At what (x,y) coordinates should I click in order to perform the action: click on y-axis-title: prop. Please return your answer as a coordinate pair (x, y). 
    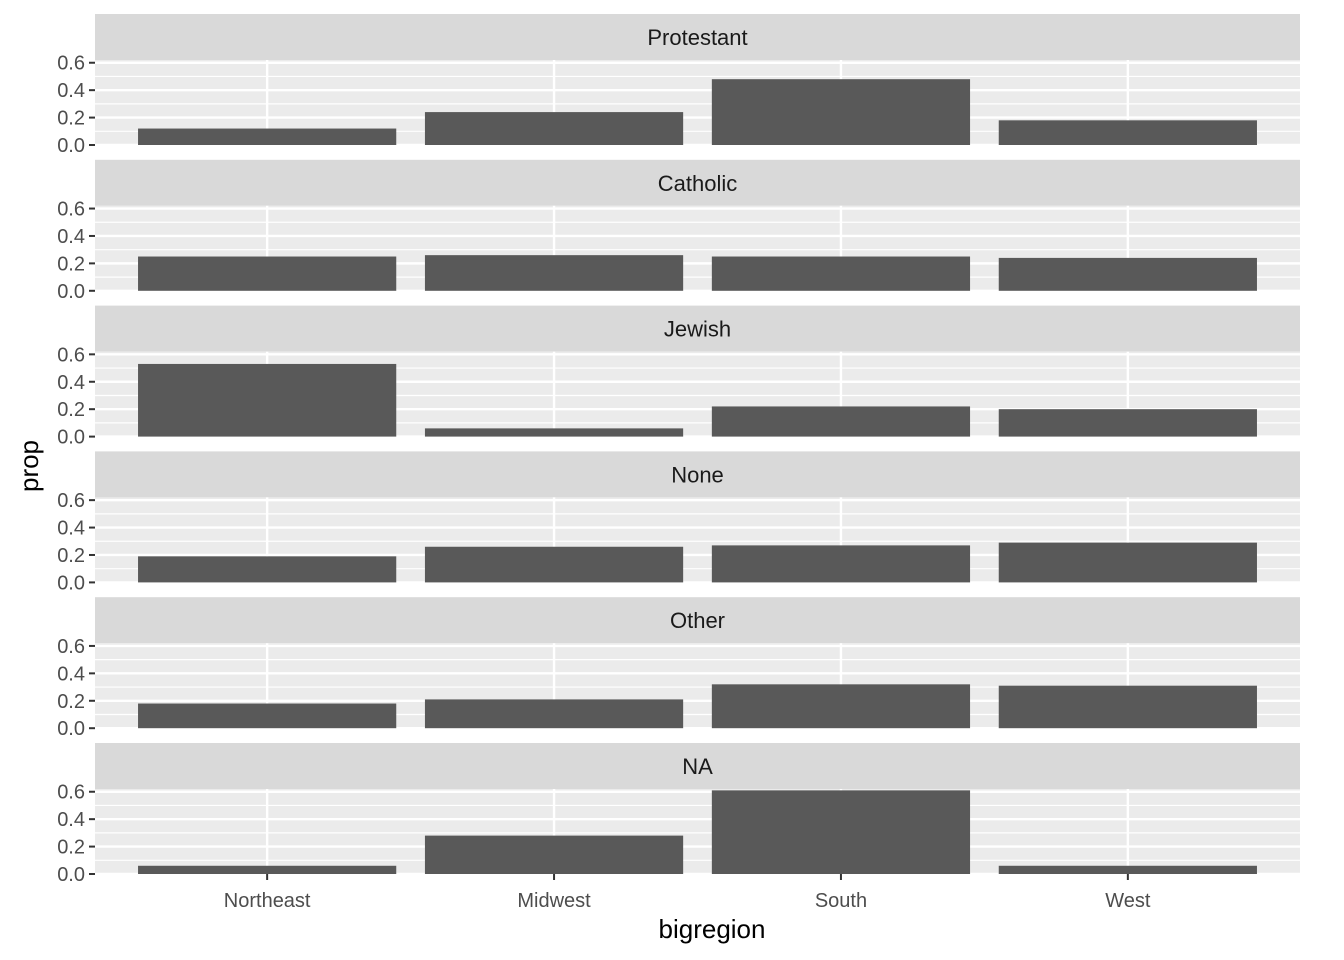
    Looking at the image, I should click on (29, 466).